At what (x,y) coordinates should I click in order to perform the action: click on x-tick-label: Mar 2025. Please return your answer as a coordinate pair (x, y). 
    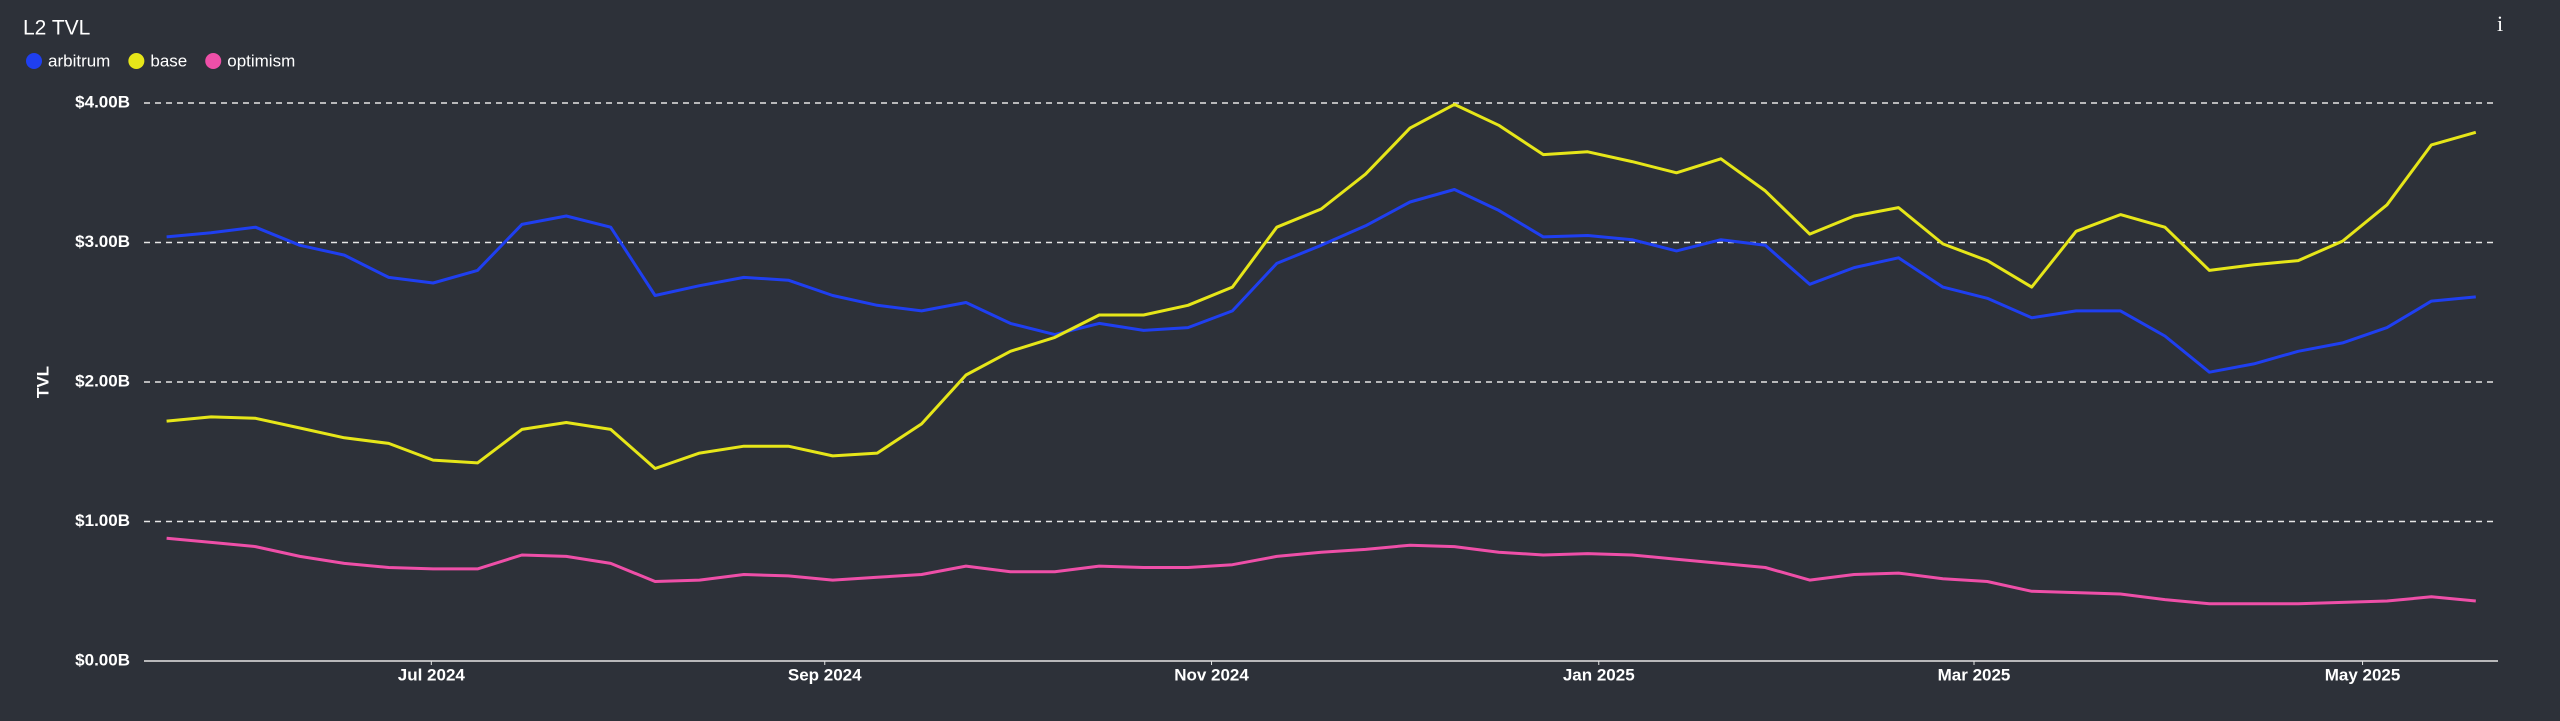
    Looking at the image, I should click on (1974, 674).